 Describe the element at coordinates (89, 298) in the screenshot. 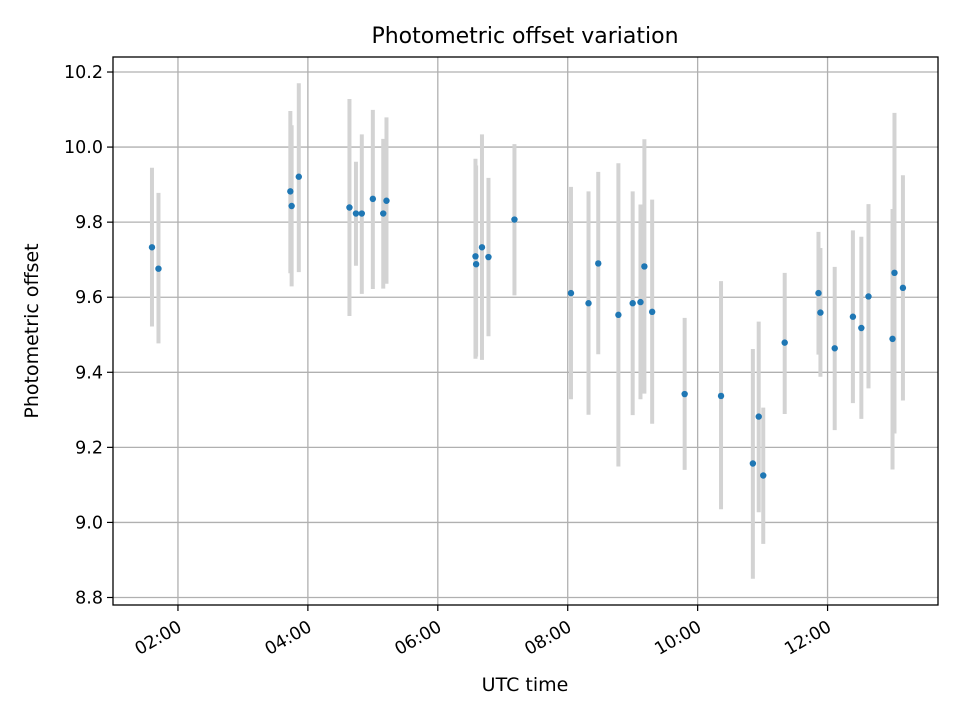

I see `y-tick-label: 9.6` at that location.